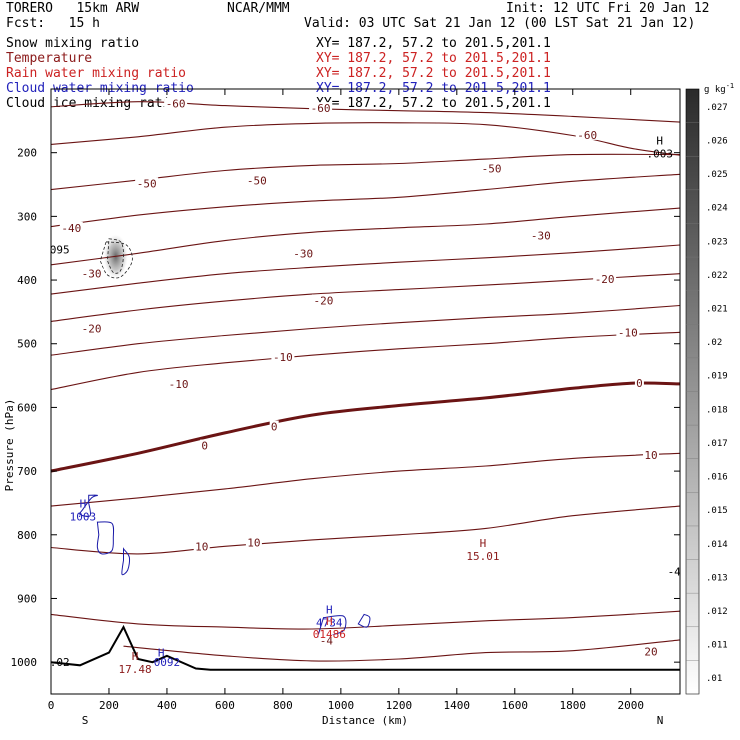 The width and height of the screenshot is (740, 740). What do you see at coordinates (573, 705) in the screenshot?
I see `x-tick-label: 1800` at bounding box center [573, 705].